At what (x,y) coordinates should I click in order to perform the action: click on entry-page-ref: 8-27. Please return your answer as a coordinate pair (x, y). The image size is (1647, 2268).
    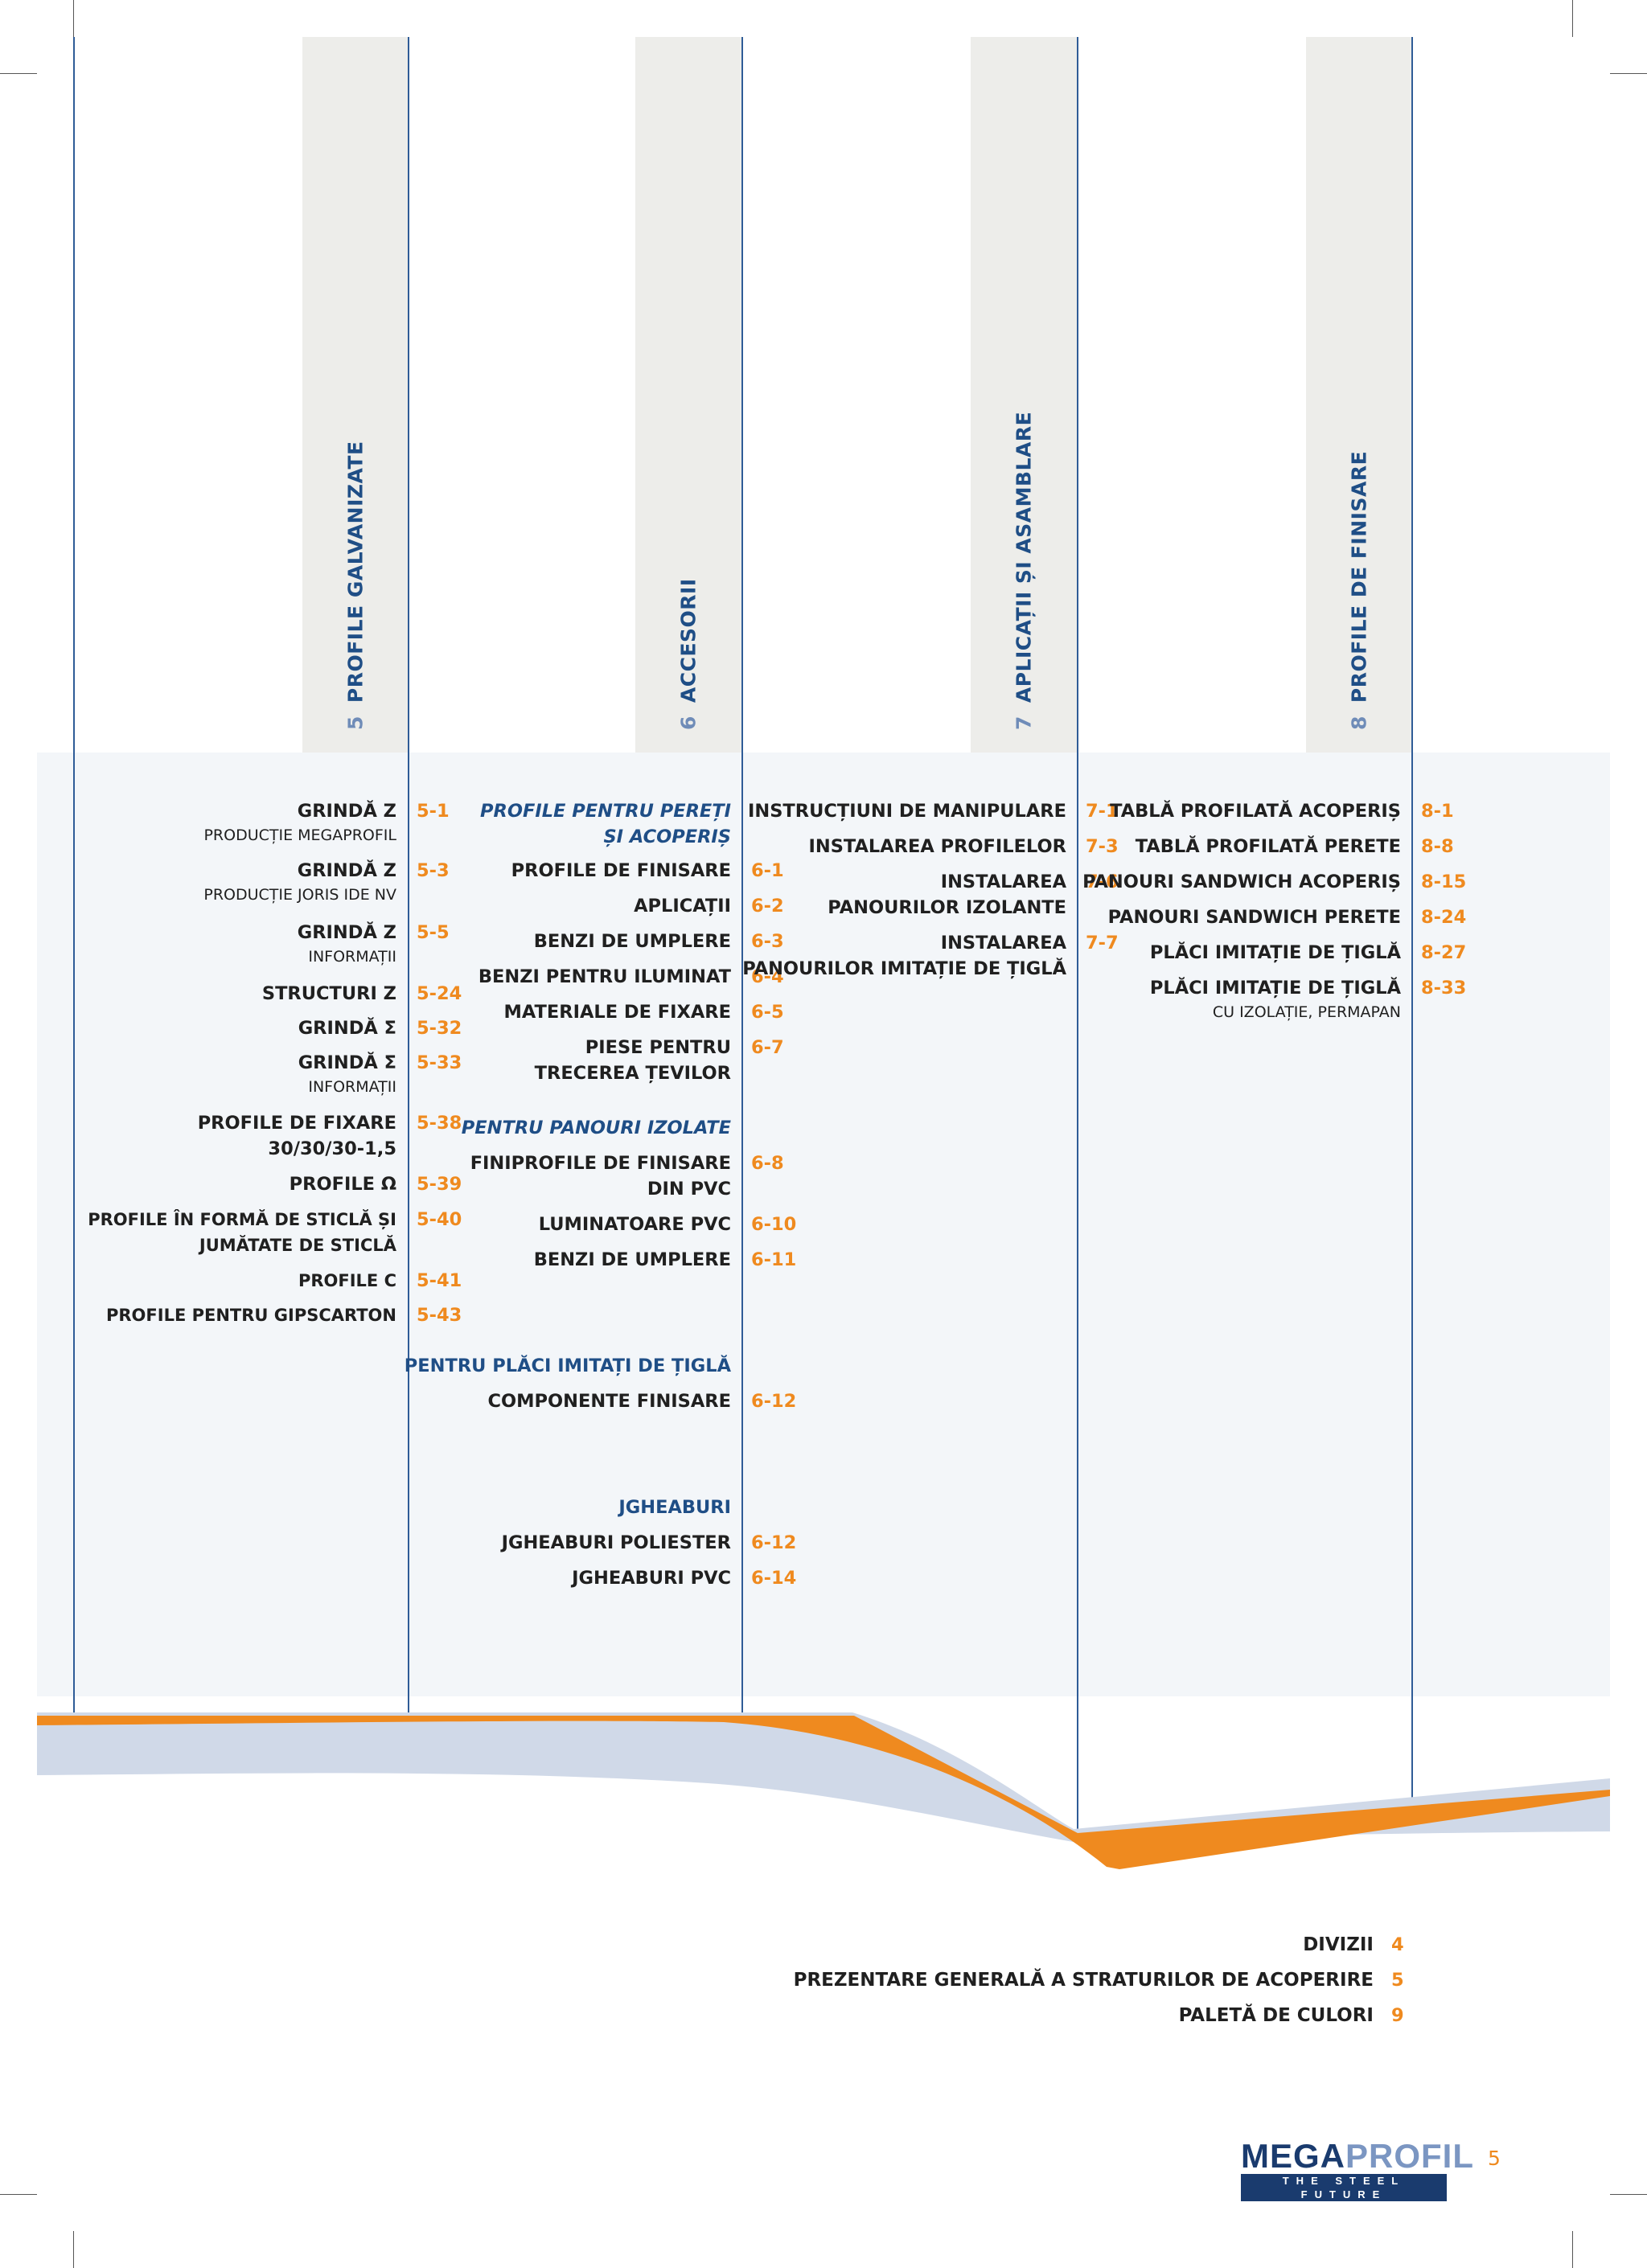
    Looking at the image, I should click on (1444, 953).